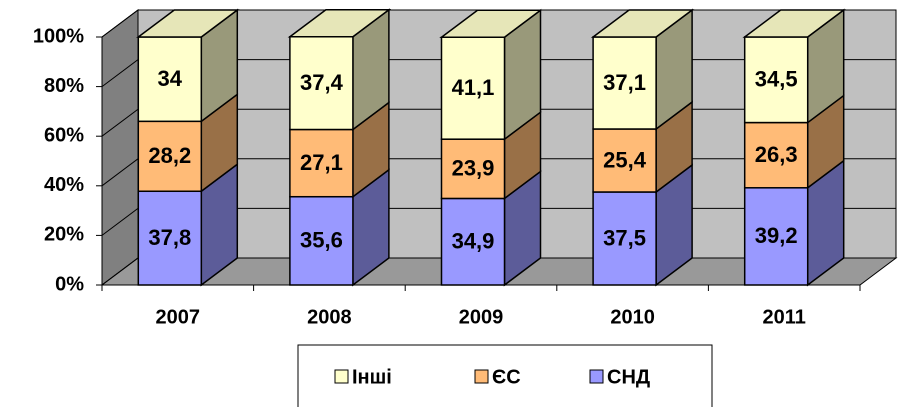 This screenshot has width=899, height=407. I want to click on data-label: 35,6, so click(321, 240).